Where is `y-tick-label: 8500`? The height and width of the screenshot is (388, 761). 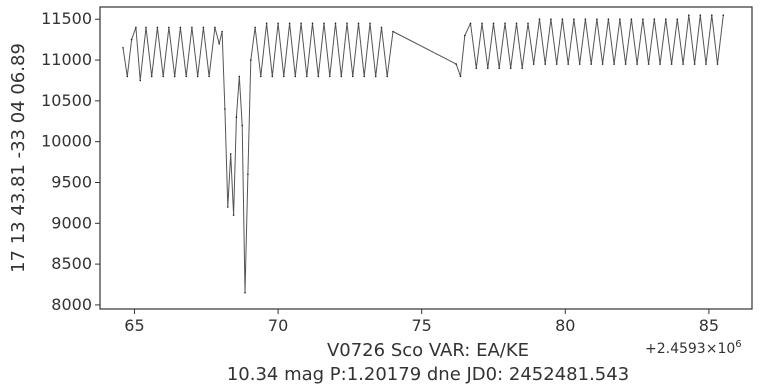
y-tick-label: 8500 is located at coordinates (71, 263).